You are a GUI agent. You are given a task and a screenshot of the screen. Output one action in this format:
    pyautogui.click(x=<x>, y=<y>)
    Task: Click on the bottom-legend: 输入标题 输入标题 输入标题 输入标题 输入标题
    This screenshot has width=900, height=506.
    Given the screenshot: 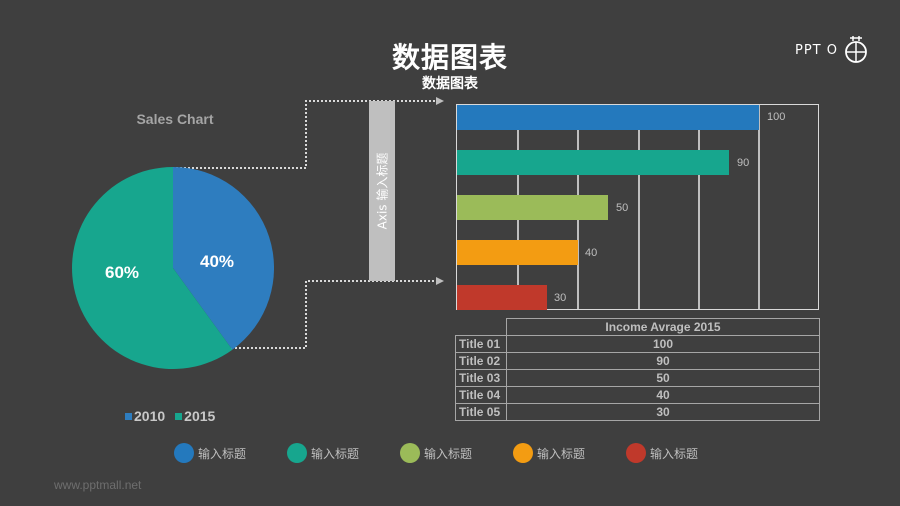 What is the action you would take?
    pyautogui.click(x=456, y=453)
    